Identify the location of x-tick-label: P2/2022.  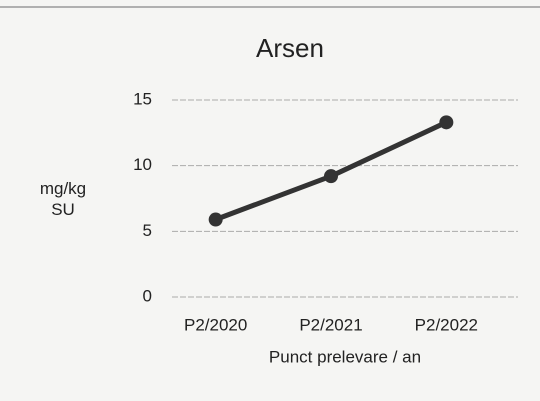
(446, 324).